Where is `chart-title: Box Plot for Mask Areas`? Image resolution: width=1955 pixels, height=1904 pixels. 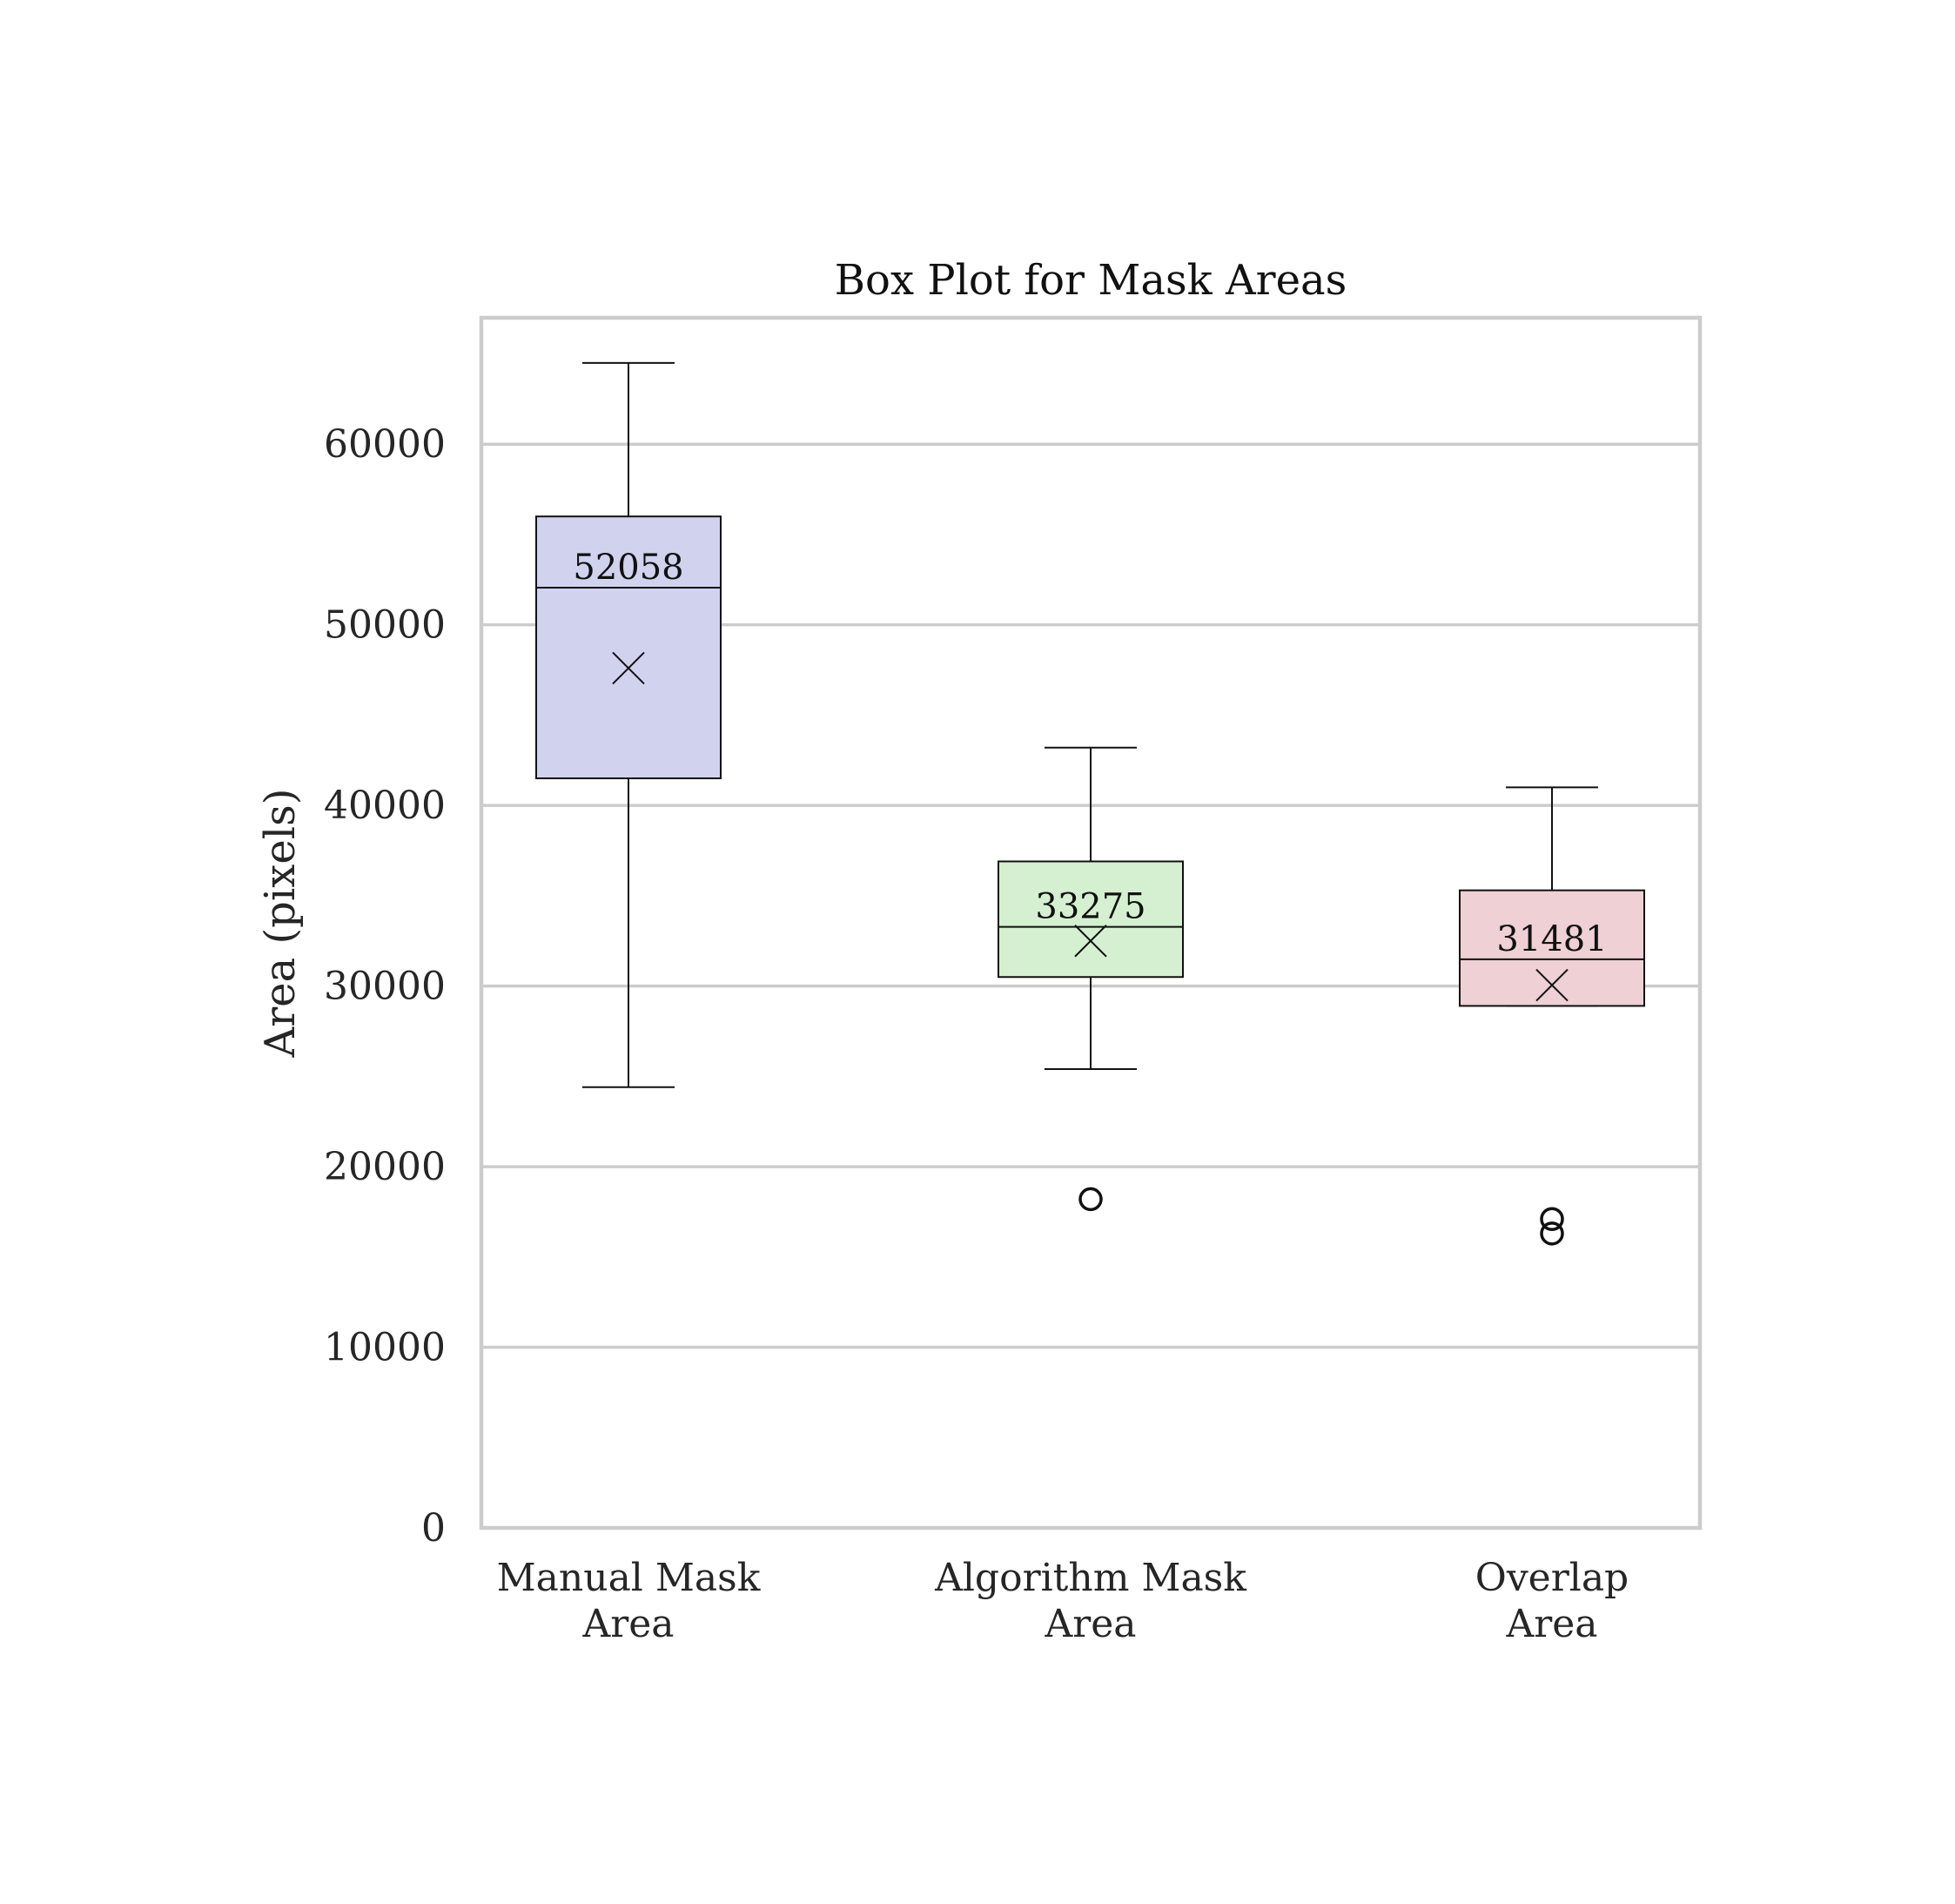
chart-title: Box Plot for Mask Areas is located at coordinates (1091, 280).